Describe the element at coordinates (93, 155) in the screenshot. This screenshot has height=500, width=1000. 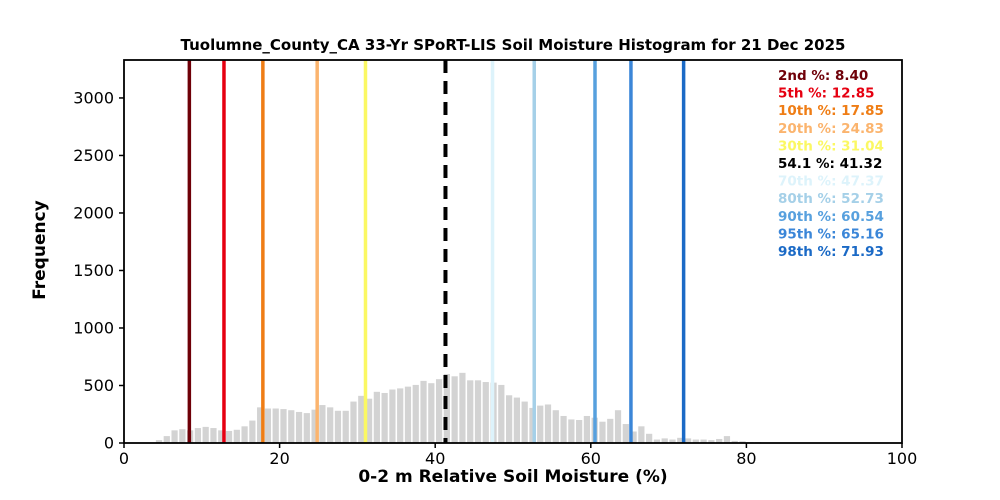
I see `y-tick-label: 2500` at that location.